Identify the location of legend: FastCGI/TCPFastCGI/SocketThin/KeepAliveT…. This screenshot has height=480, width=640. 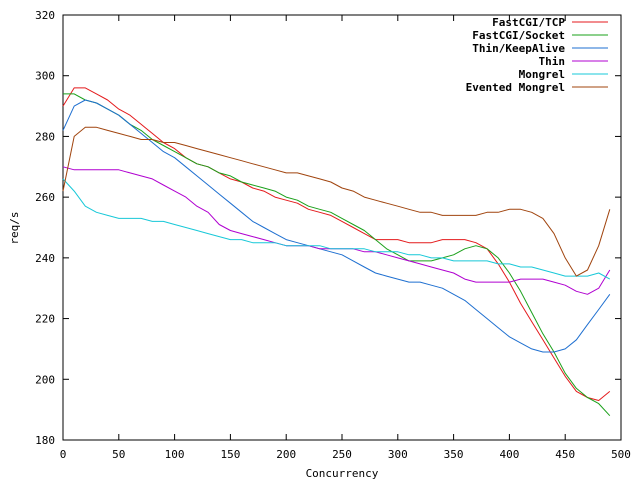
(537, 55).